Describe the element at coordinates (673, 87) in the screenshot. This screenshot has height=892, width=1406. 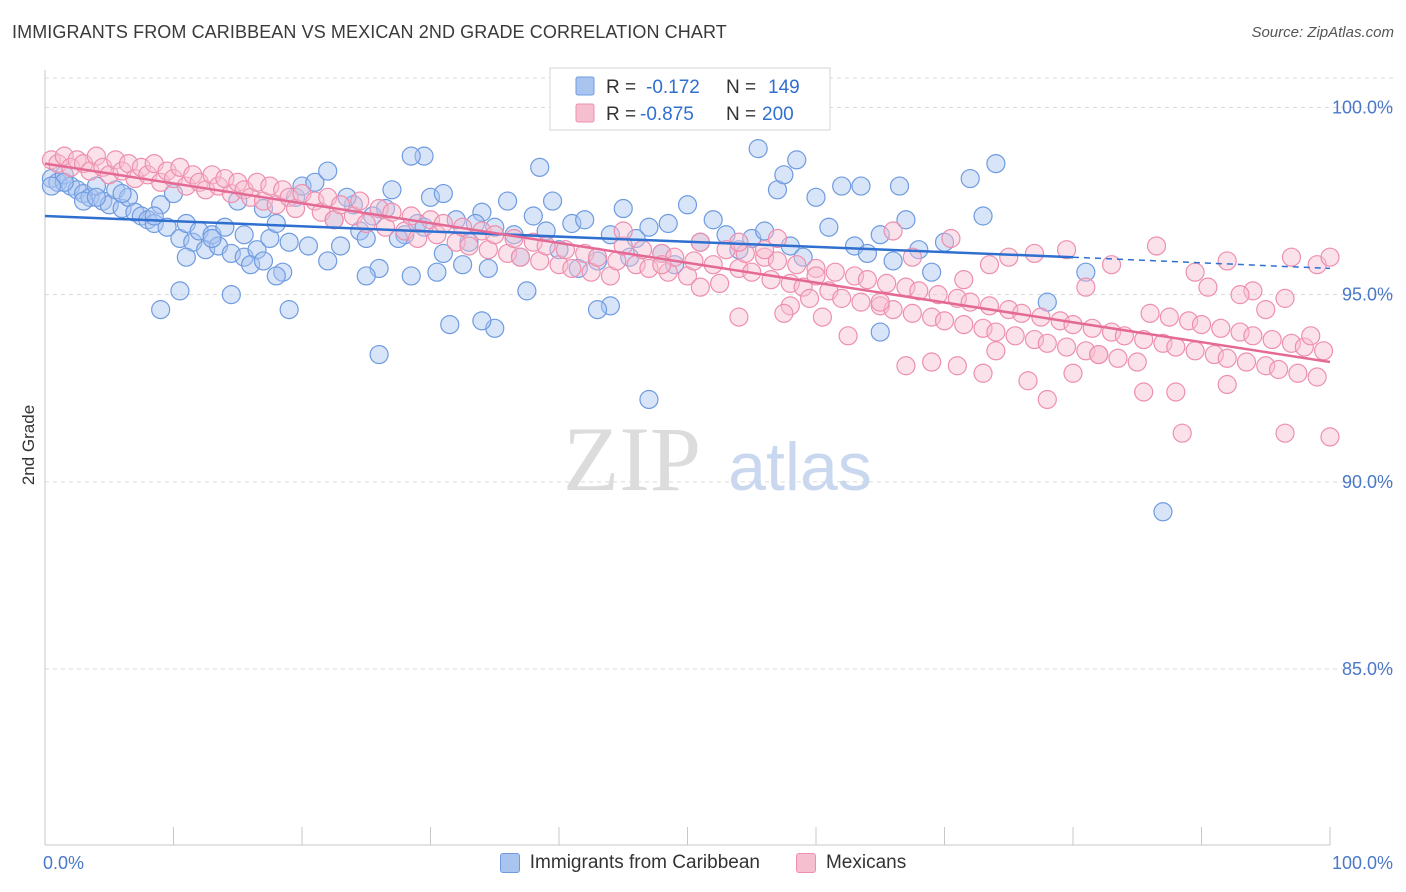
I see `legend-r-value-1: -0.172` at that location.